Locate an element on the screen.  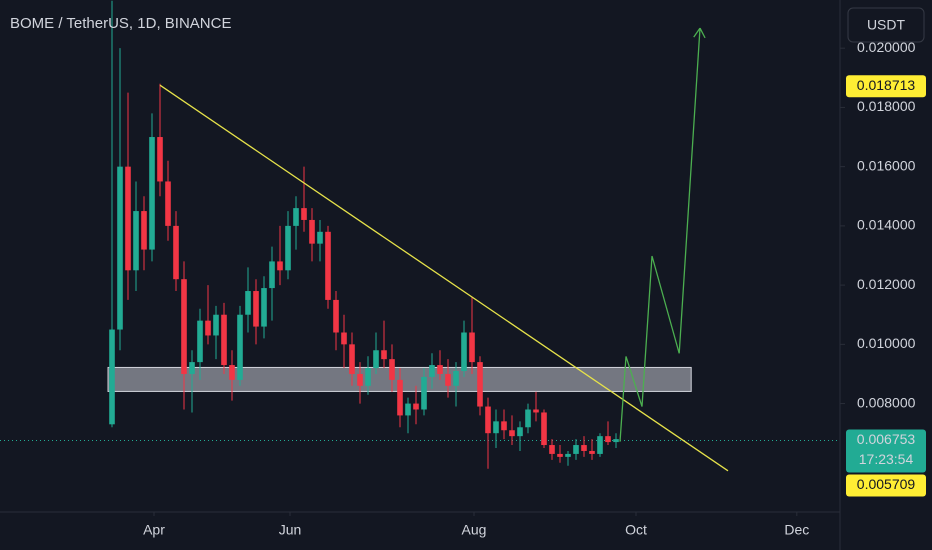
y-tick-label: 0.010000 is located at coordinates (886, 343).